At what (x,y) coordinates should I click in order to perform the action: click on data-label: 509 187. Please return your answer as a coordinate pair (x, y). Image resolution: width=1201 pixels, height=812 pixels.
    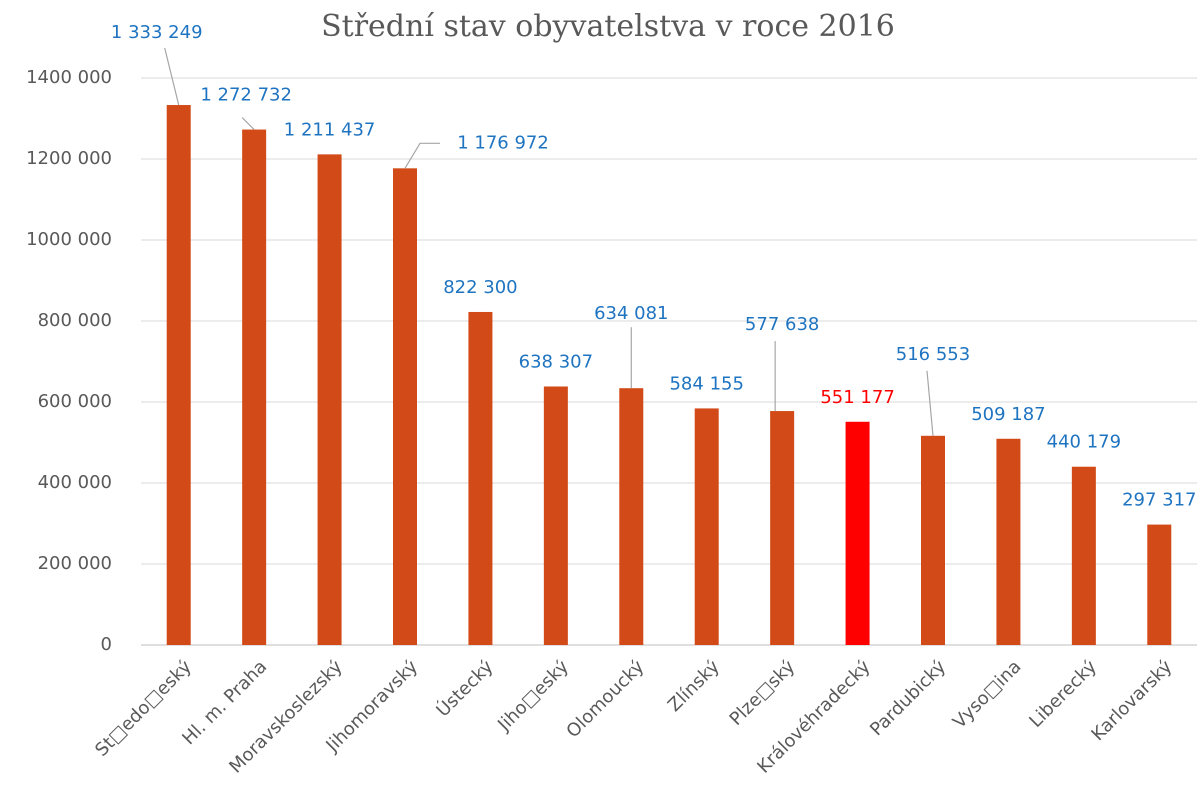
    Looking at the image, I should click on (1008, 414).